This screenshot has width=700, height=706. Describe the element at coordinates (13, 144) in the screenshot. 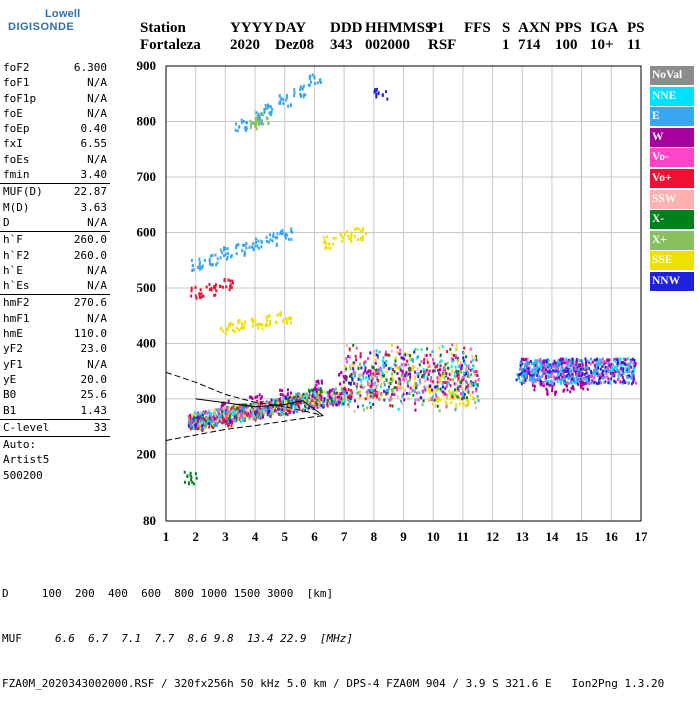

I see `param-label: fxI` at that location.